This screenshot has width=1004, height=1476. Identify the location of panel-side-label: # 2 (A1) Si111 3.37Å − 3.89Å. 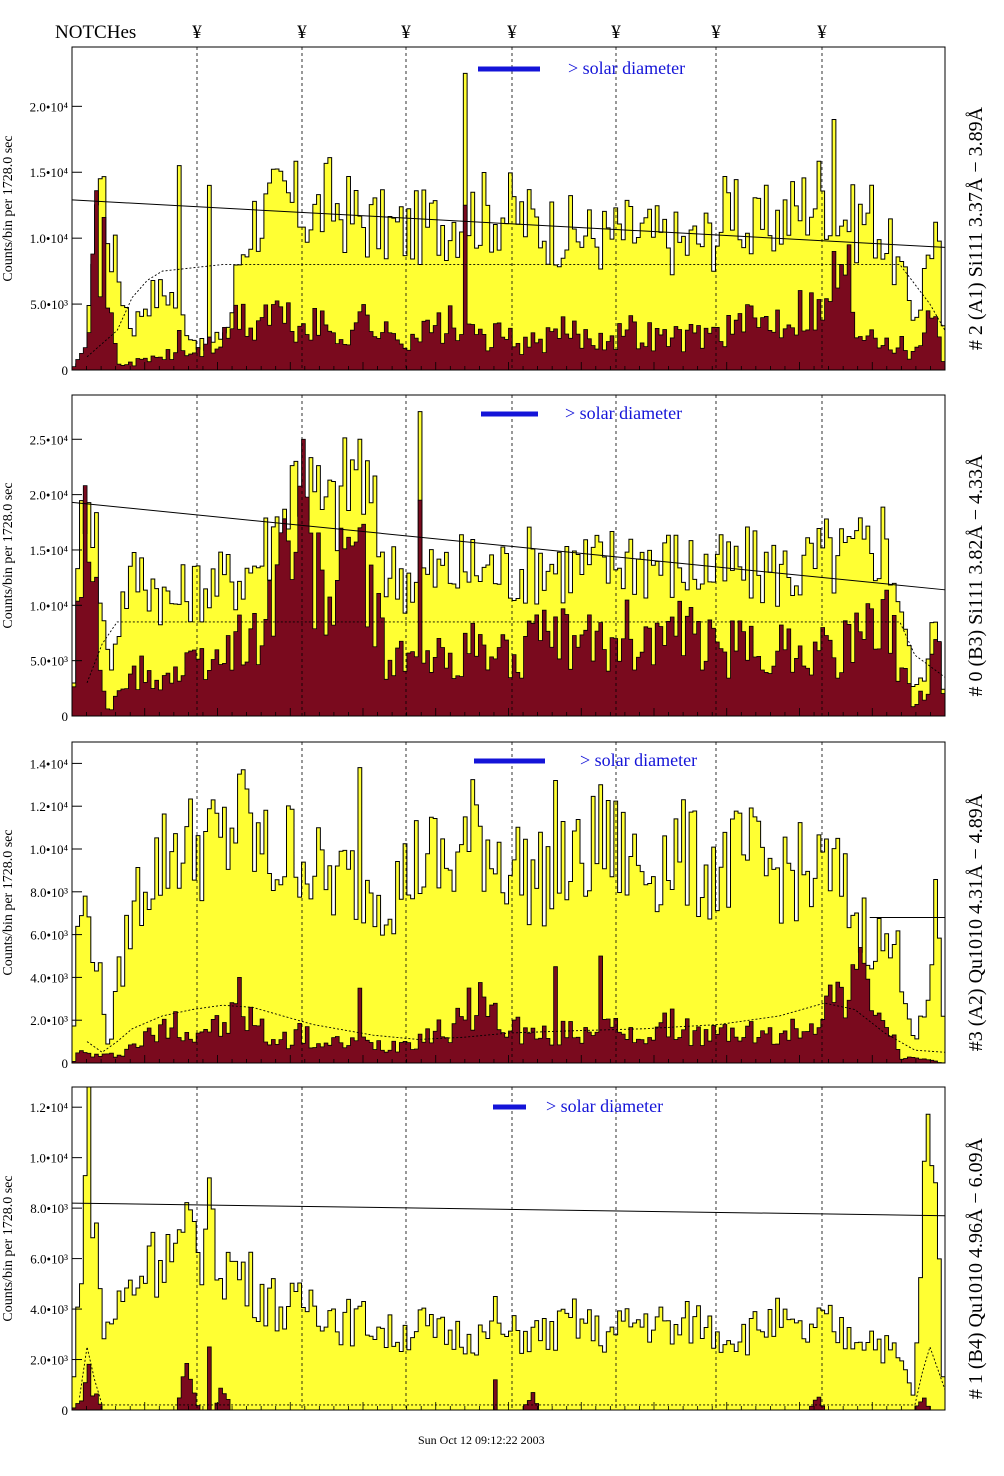
(976, 228).